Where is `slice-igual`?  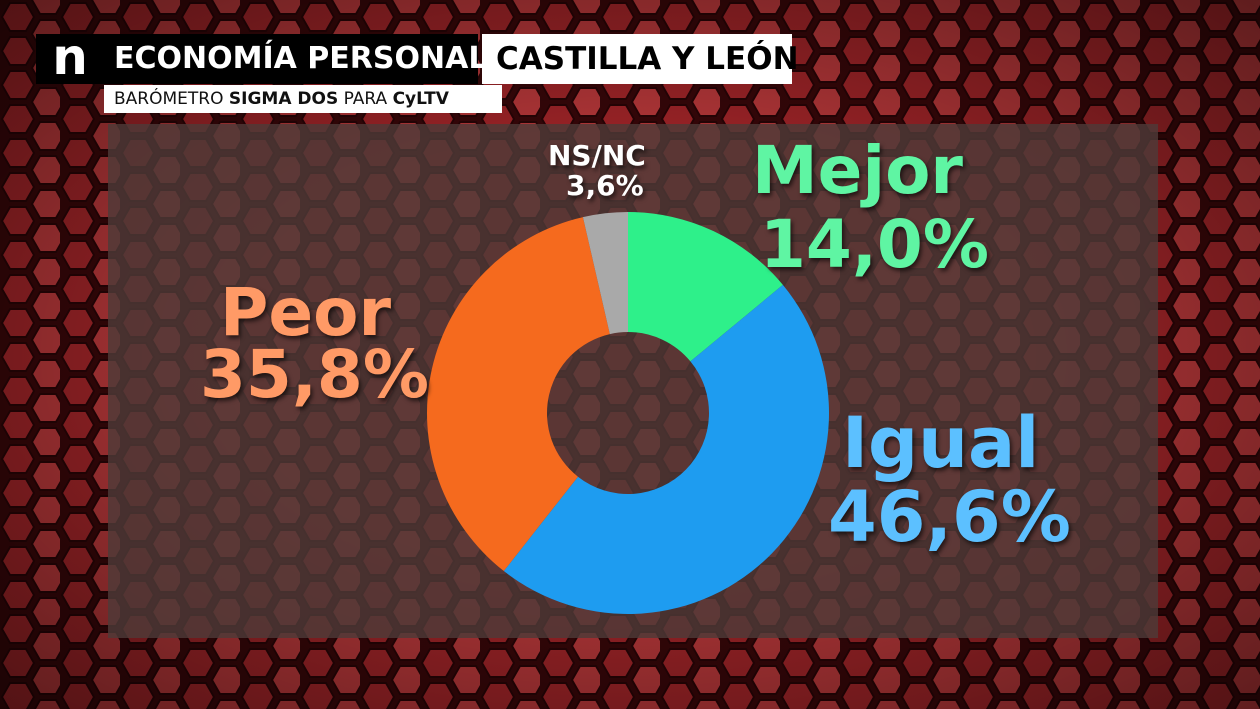
slice-igual is located at coordinates (666, 449).